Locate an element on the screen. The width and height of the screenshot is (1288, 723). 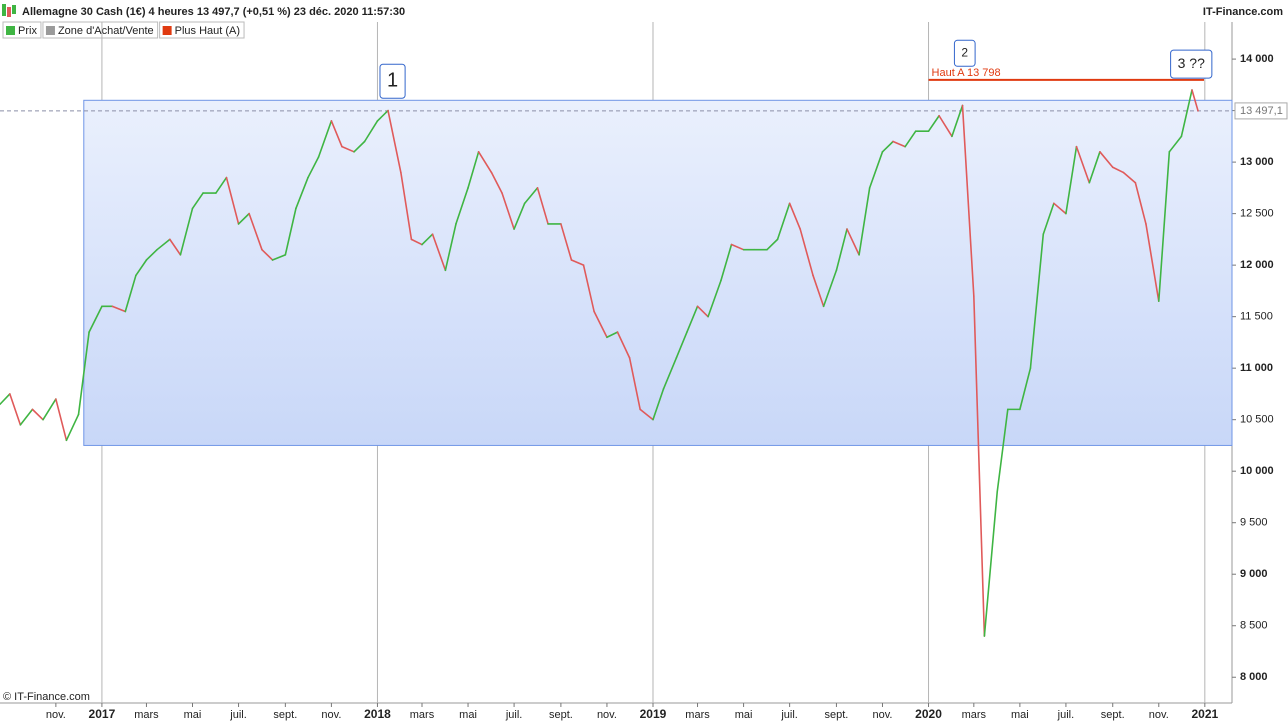
y-tick-label: 8 000 is located at coordinates (1254, 677).